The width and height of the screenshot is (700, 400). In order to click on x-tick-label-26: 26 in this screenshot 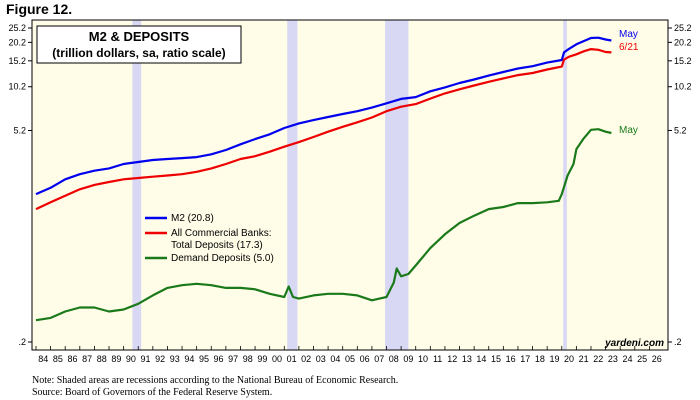, I will do `click(657, 359)`.